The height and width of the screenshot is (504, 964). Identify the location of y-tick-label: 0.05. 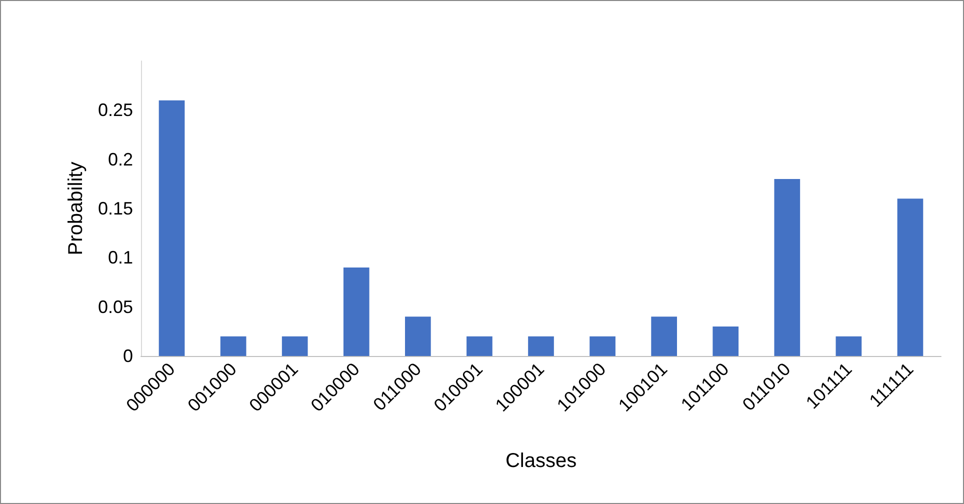
(115, 306).